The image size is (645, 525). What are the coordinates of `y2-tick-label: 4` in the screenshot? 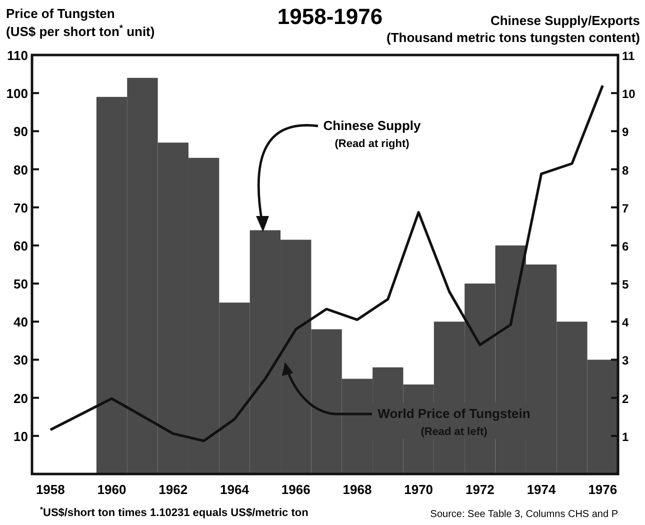 It's located at (625, 323).